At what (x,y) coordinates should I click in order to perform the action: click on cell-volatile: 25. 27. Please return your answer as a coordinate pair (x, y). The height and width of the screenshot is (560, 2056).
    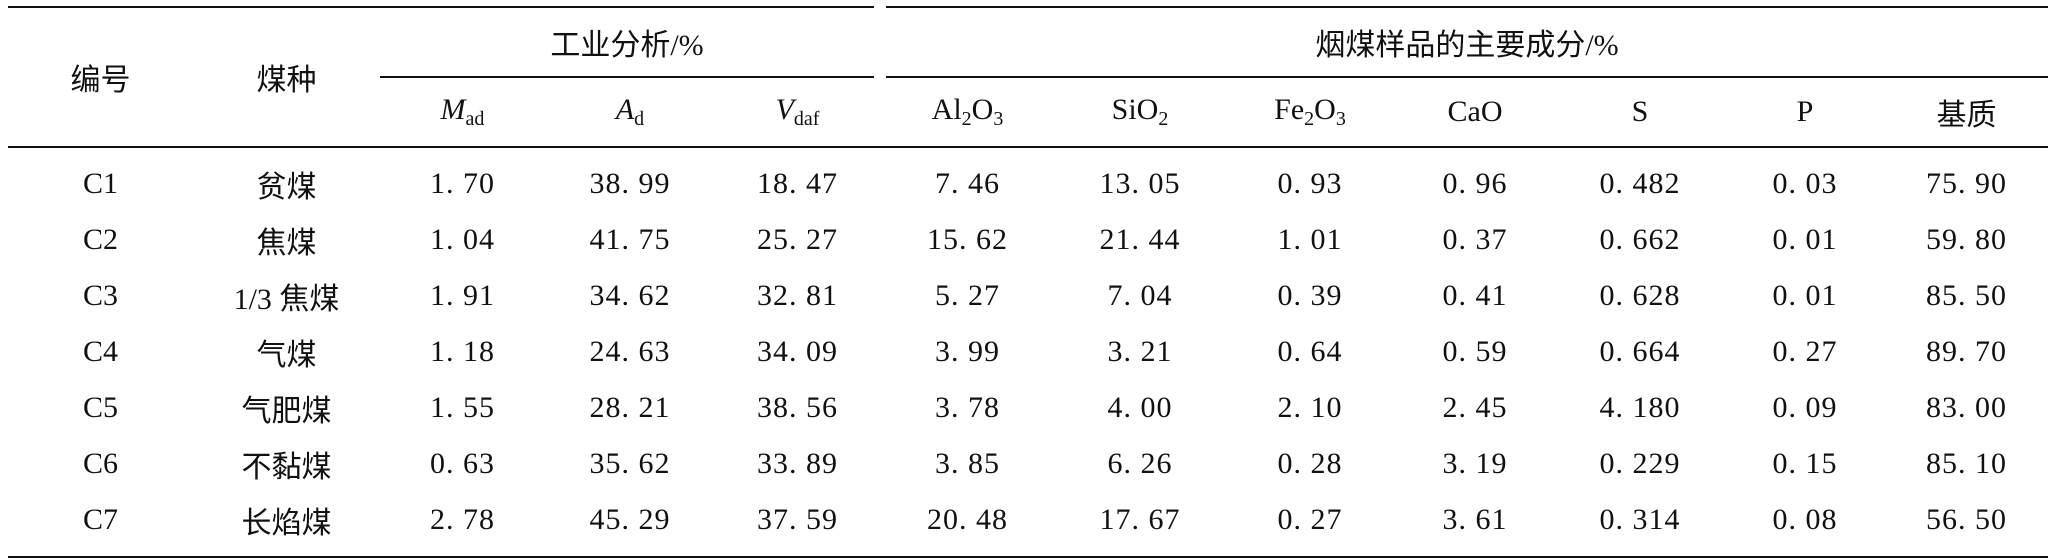
    Looking at the image, I should click on (797, 239).